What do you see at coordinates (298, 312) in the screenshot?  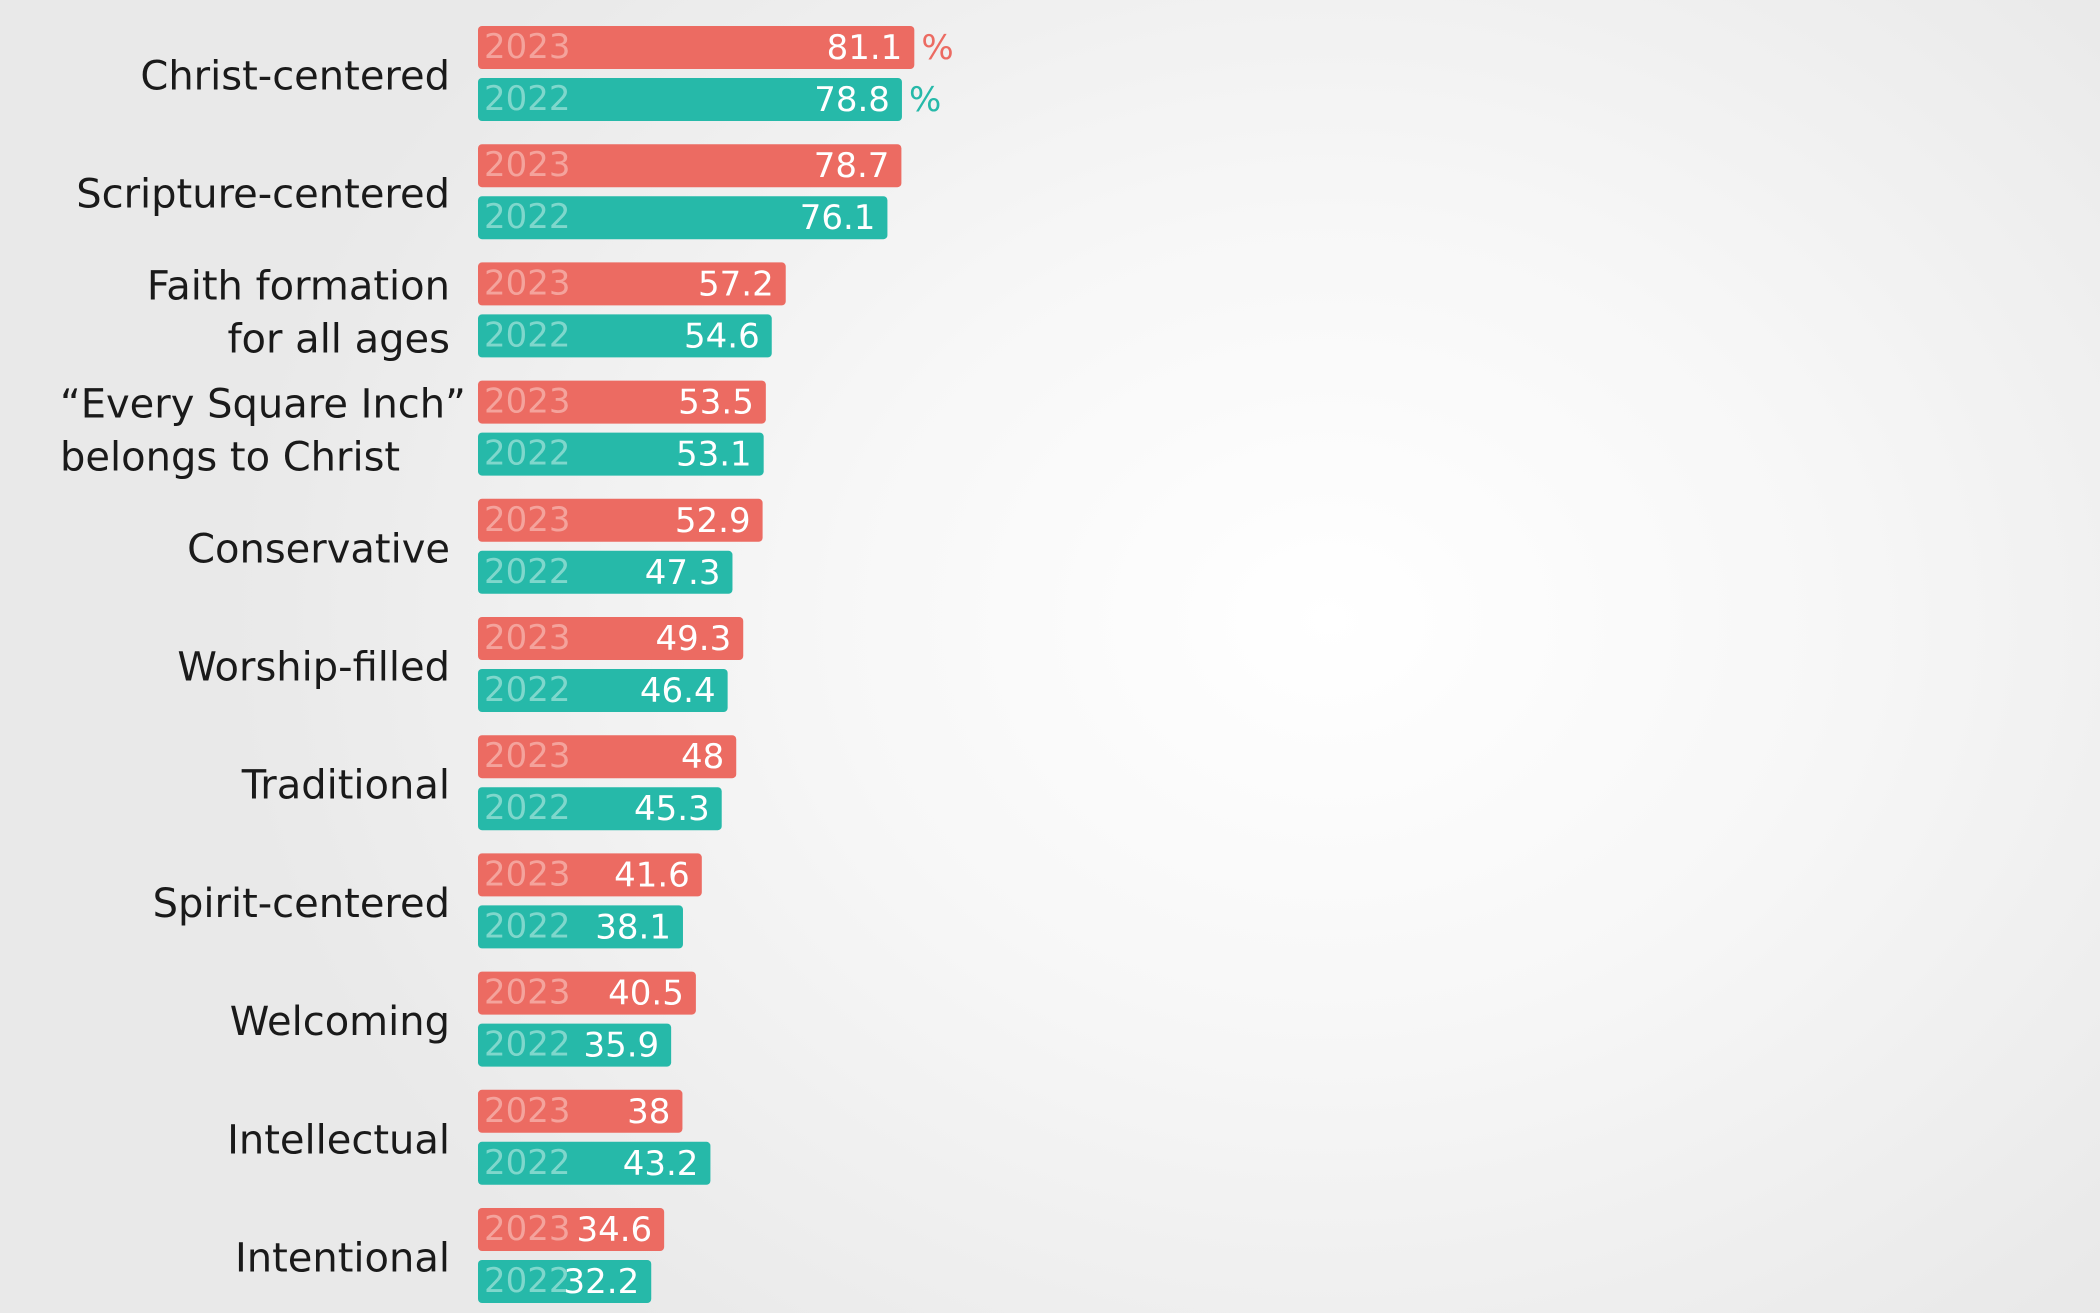 I see `category-label-faith-formation-for-all-ages: Faith formation for all ages` at bounding box center [298, 312].